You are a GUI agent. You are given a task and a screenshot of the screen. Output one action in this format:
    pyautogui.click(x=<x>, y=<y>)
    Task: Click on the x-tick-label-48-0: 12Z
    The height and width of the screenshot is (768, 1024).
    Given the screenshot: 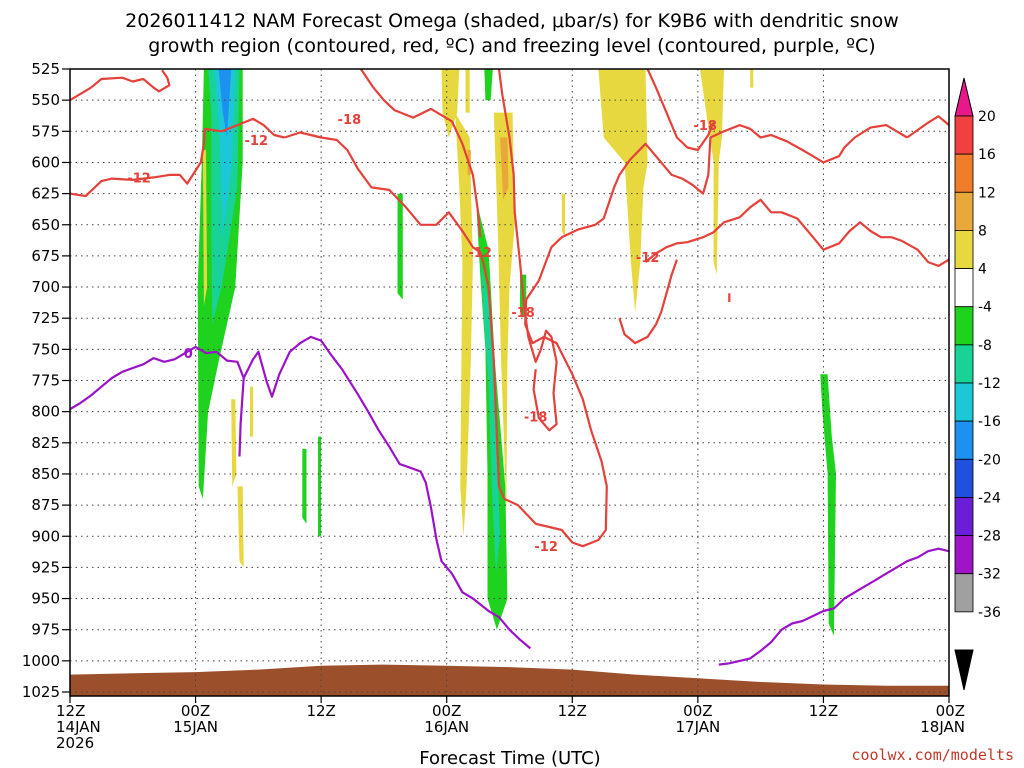 What is the action you would take?
    pyautogui.click(x=572, y=711)
    